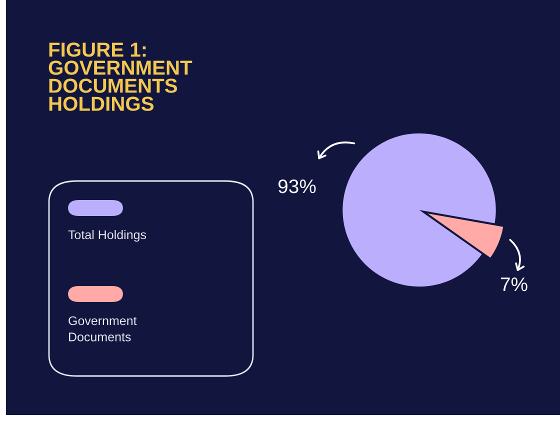  Describe the element at coordinates (102, 329) in the screenshot. I see `legend-label: Government Documents` at that location.